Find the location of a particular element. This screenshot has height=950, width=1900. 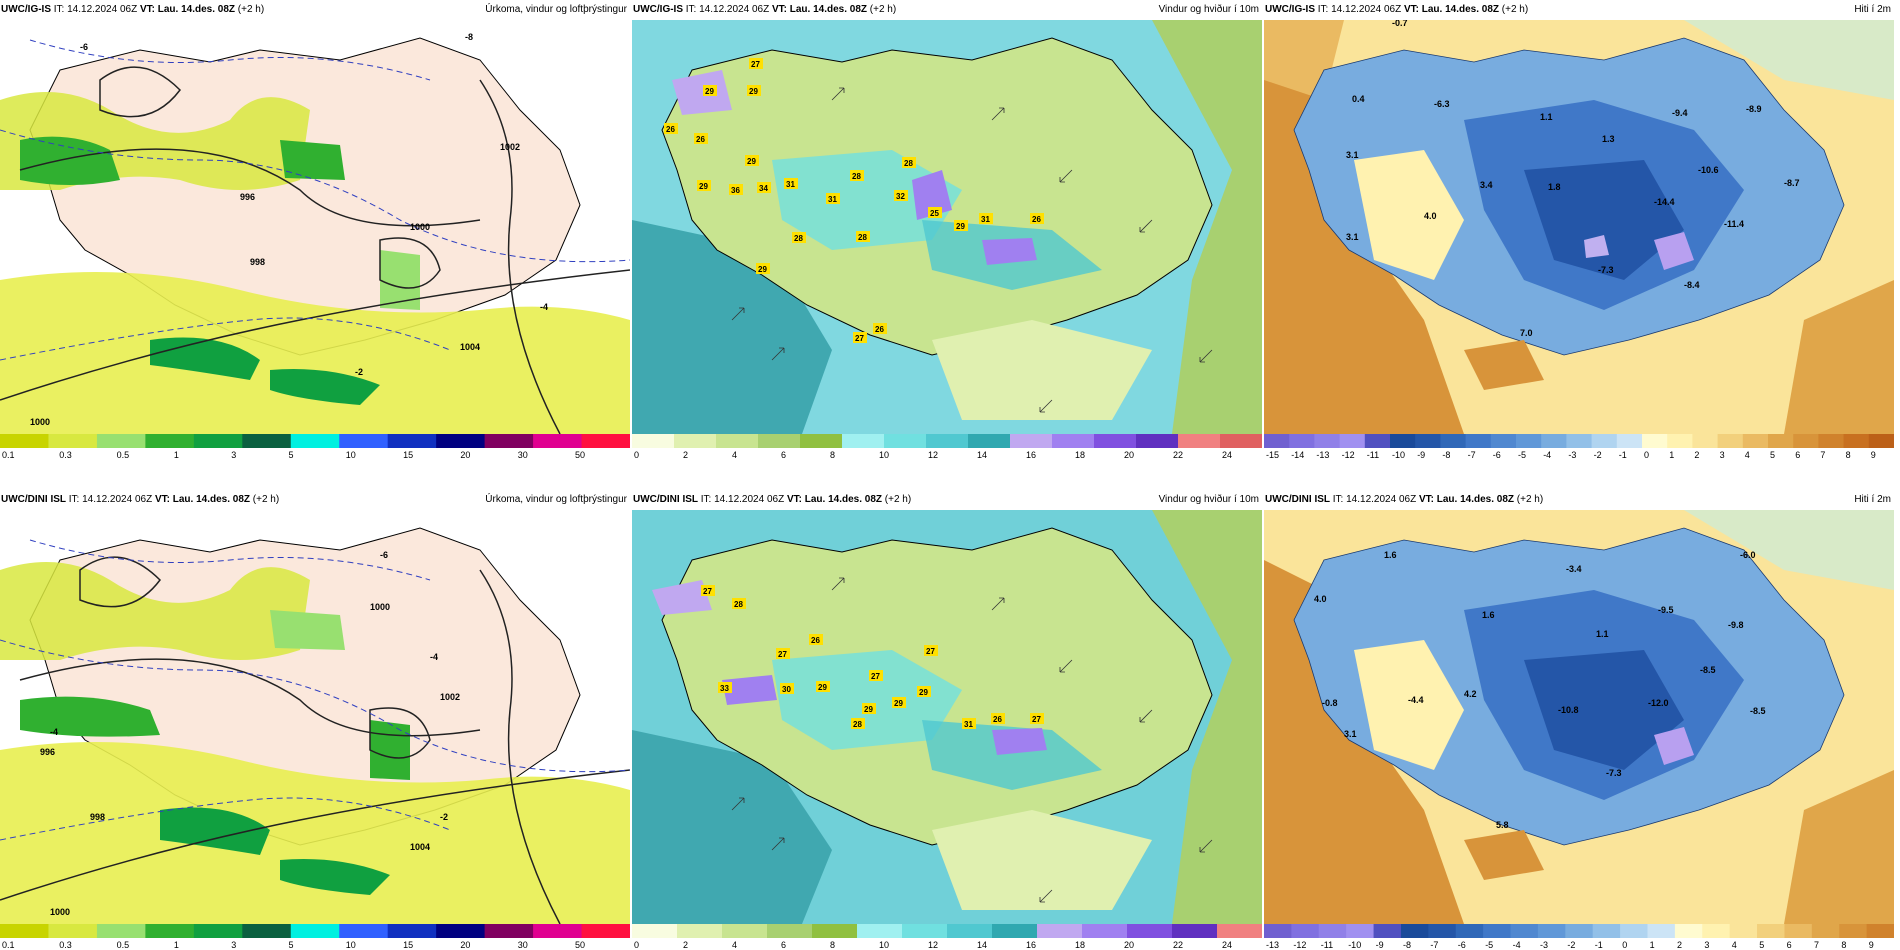

colorbar-tick: -13 is located at coordinates (1272, 945).